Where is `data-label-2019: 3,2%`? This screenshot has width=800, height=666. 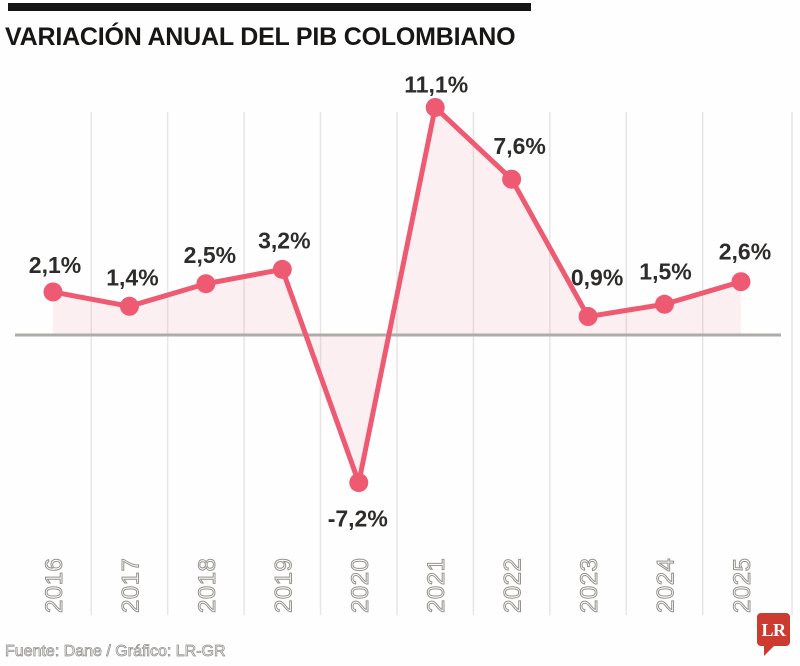 data-label-2019: 3,2% is located at coordinates (284, 240).